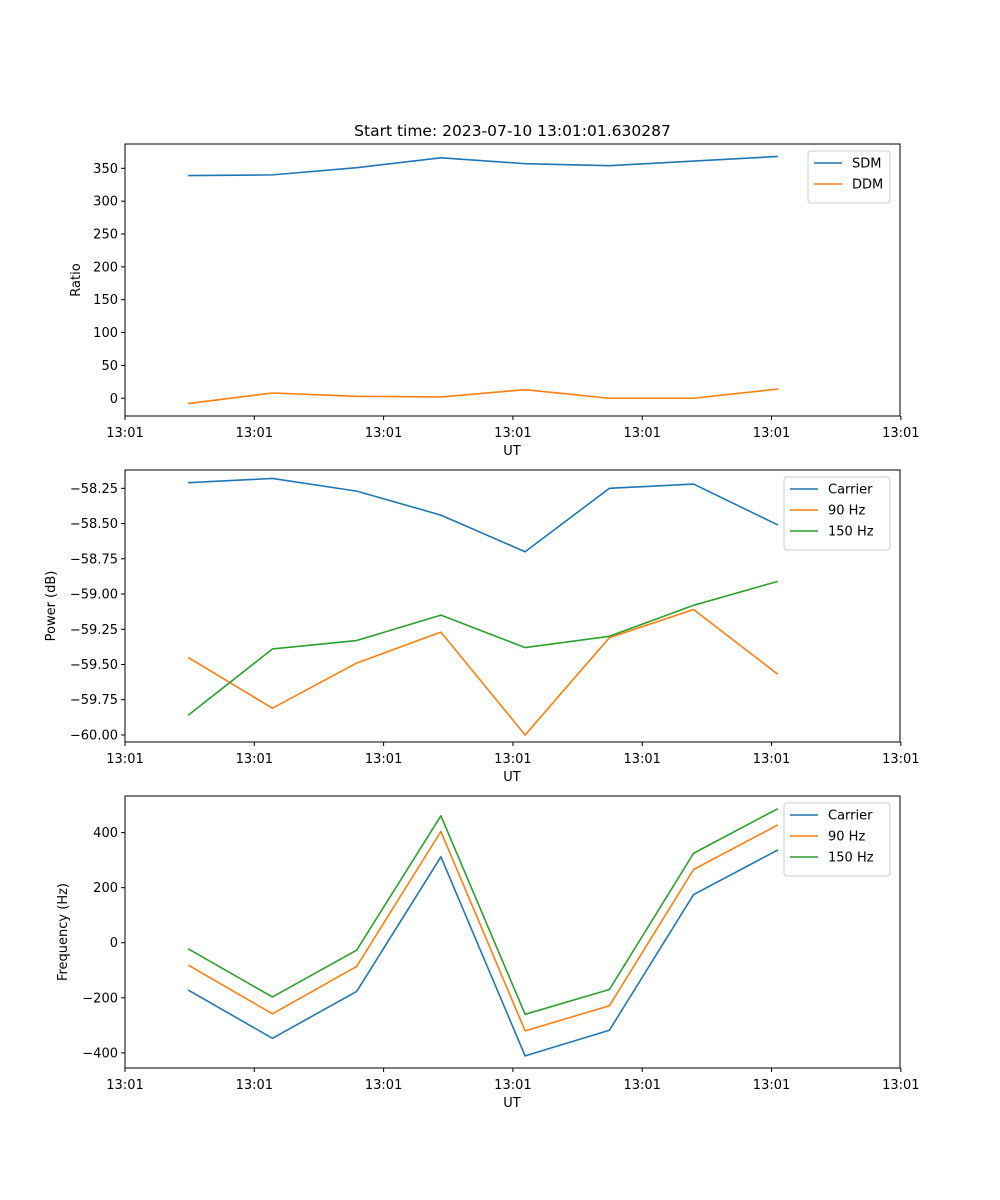 The image size is (1000, 1200). Describe the element at coordinates (94, 630) in the screenshot. I see `y-tick-label: −59.25` at that location.